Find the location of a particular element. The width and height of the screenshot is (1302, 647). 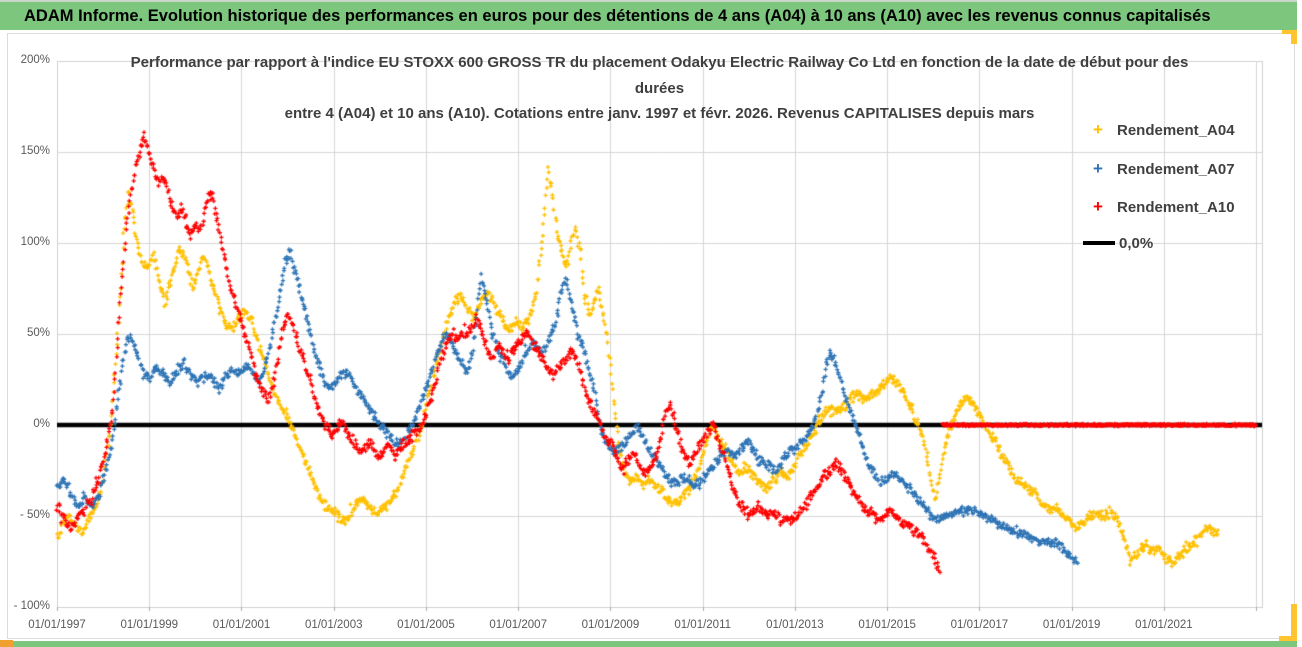

y-axis-tick-label: 150% is located at coordinates (35, 151).